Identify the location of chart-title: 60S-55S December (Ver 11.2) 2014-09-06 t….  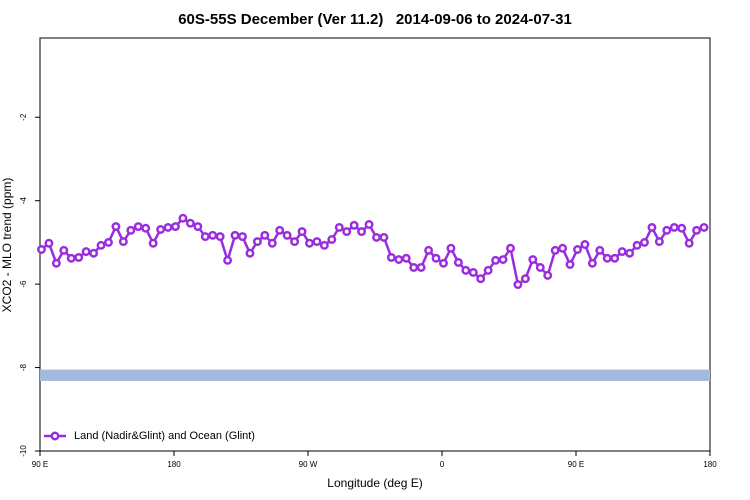
(375, 19).